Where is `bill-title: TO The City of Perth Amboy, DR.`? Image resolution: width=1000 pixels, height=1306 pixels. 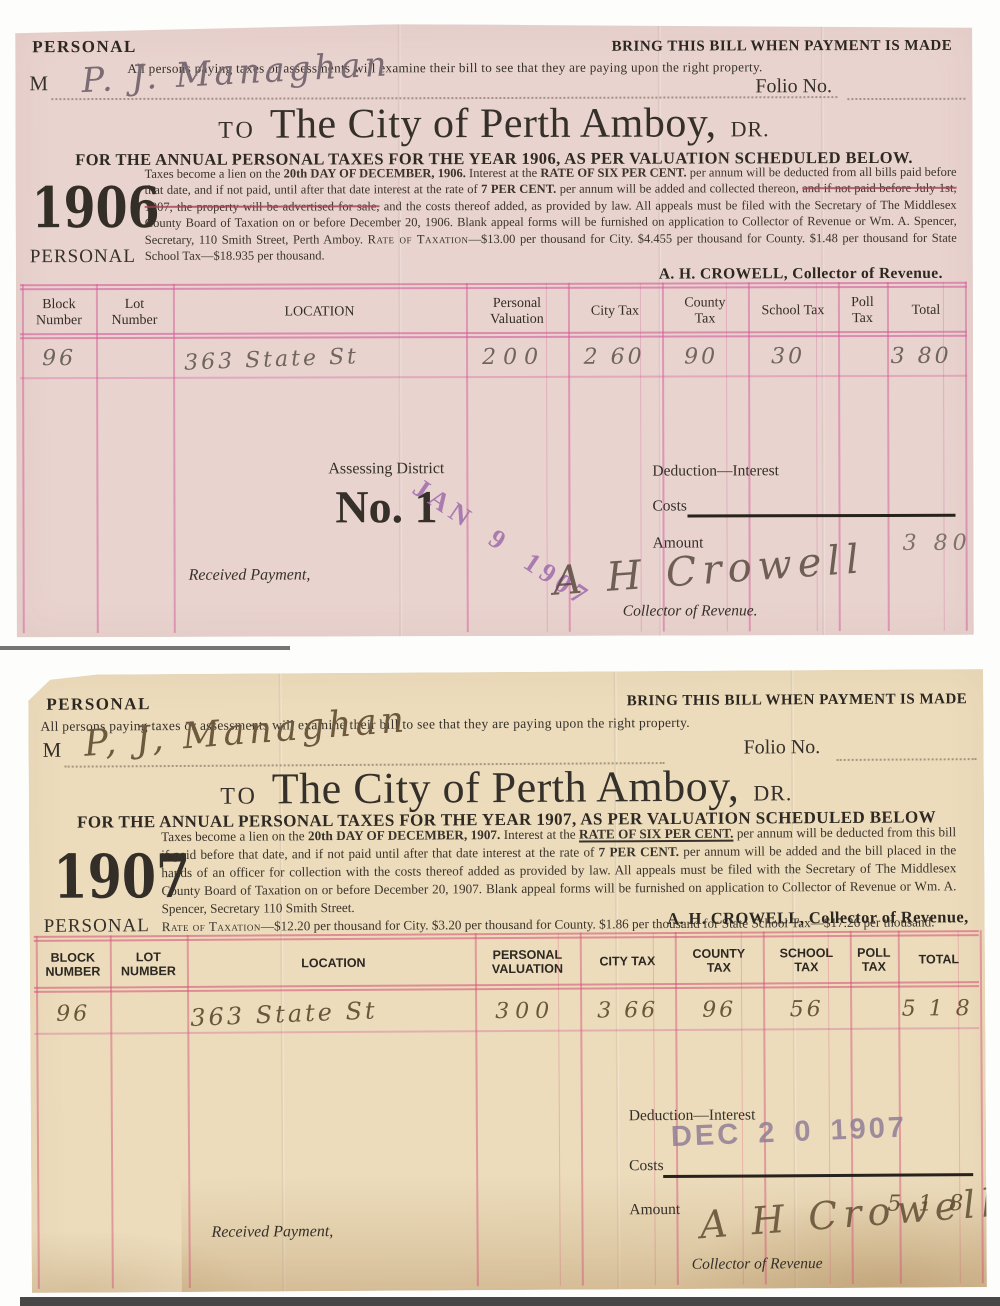 bill-title: TO The City of Perth Amboy, DR. is located at coordinates (493, 124).